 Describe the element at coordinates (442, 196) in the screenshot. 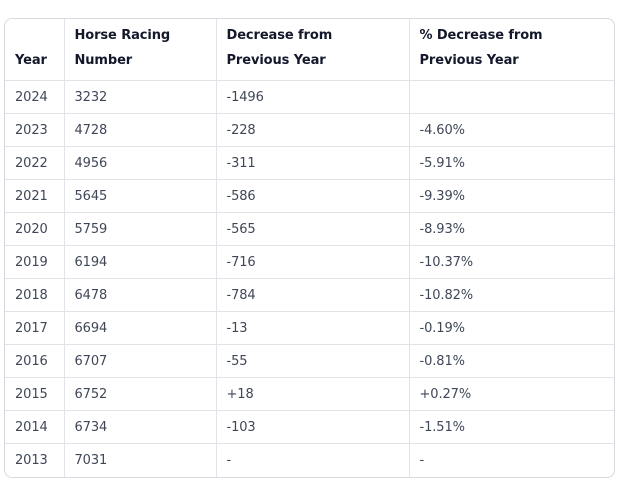

I see `table-cell: -9.39%` at that location.